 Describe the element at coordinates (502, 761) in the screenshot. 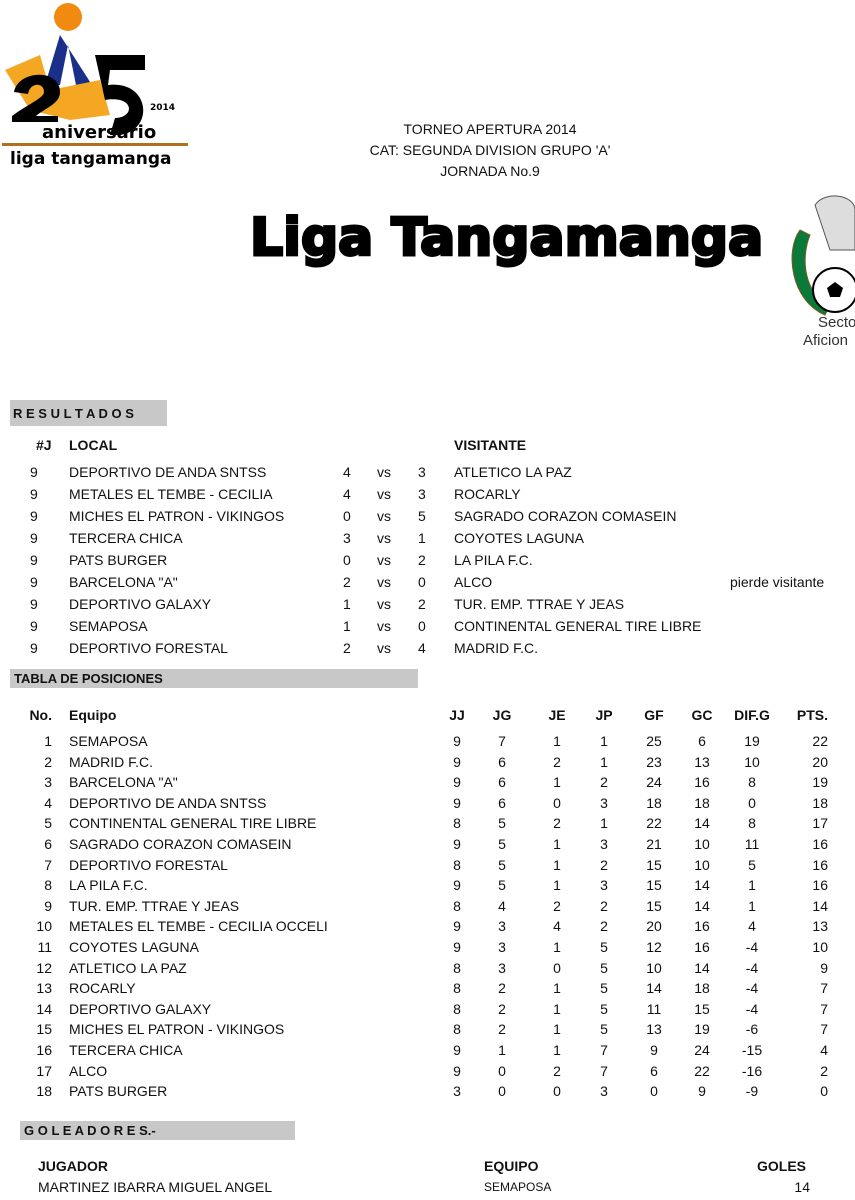

I see `jg: 6` at that location.